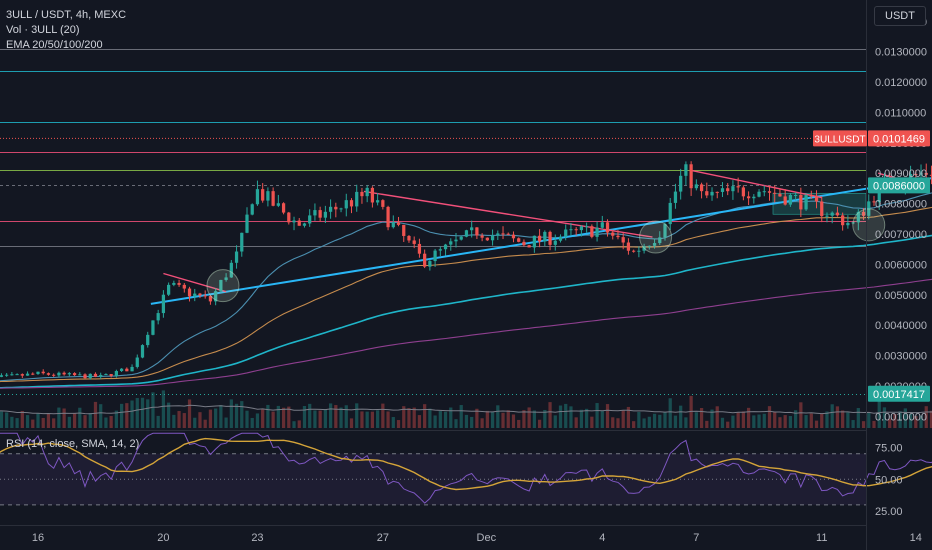  Describe the element at coordinates (43, 30) in the screenshot. I see `volume-indicator-label: Vol · 3ULL (20)` at that location.